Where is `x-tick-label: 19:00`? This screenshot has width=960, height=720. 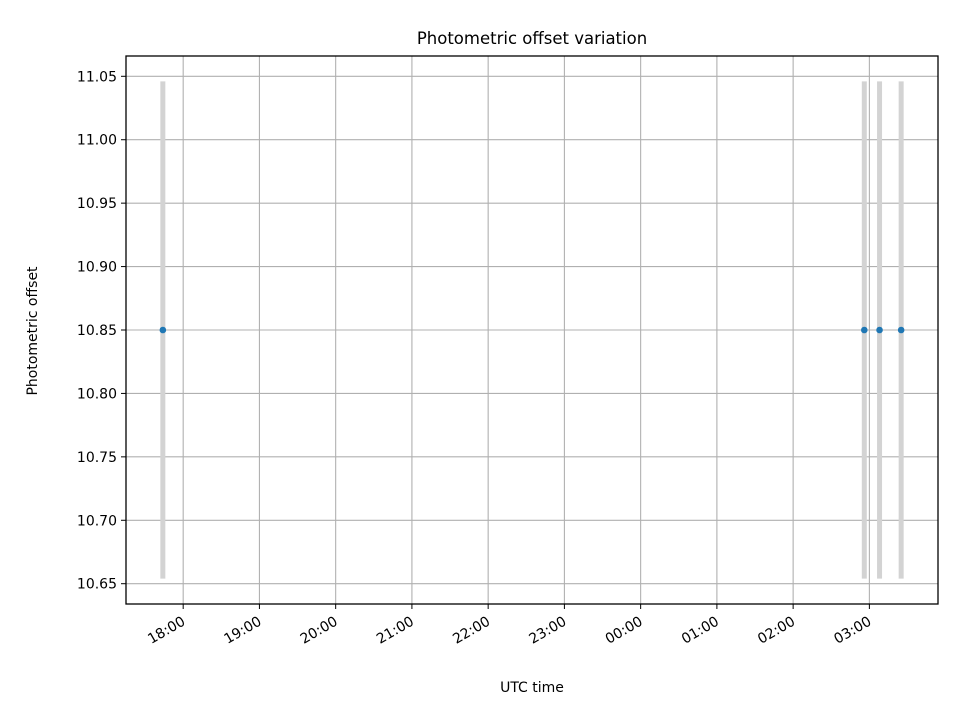
x-tick-label: 19:00 is located at coordinates (242, 631).